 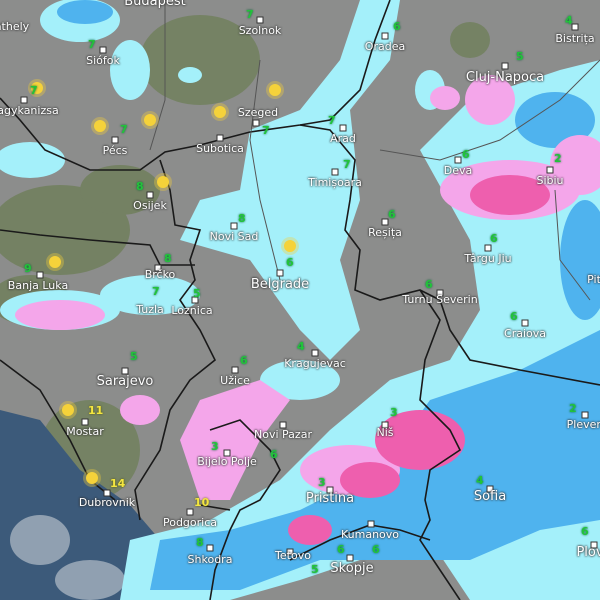 What do you see at coordinates (200, 542) in the screenshot?
I see `temperature-label: 8` at bounding box center [200, 542].